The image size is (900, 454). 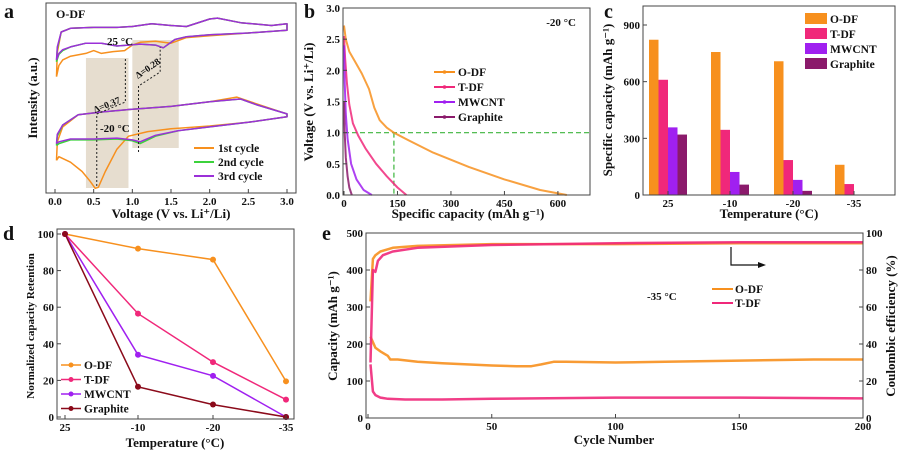 What do you see at coordinates (368, 427) in the screenshot?
I see `x-tick-label: 0` at bounding box center [368, 427].